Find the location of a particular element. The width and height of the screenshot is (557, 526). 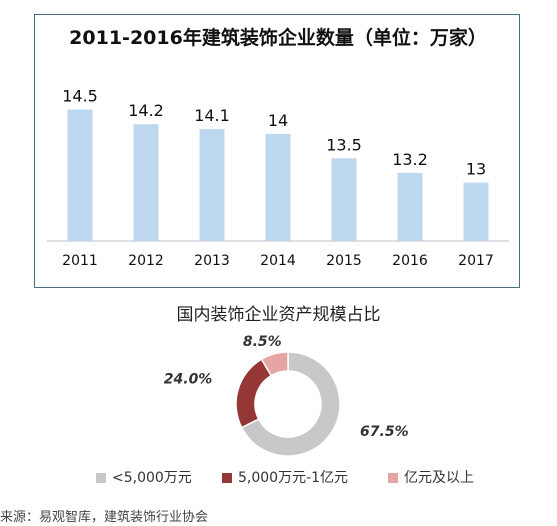

legend-label-small: <5,000万元 is located at coordinates (152, 478).